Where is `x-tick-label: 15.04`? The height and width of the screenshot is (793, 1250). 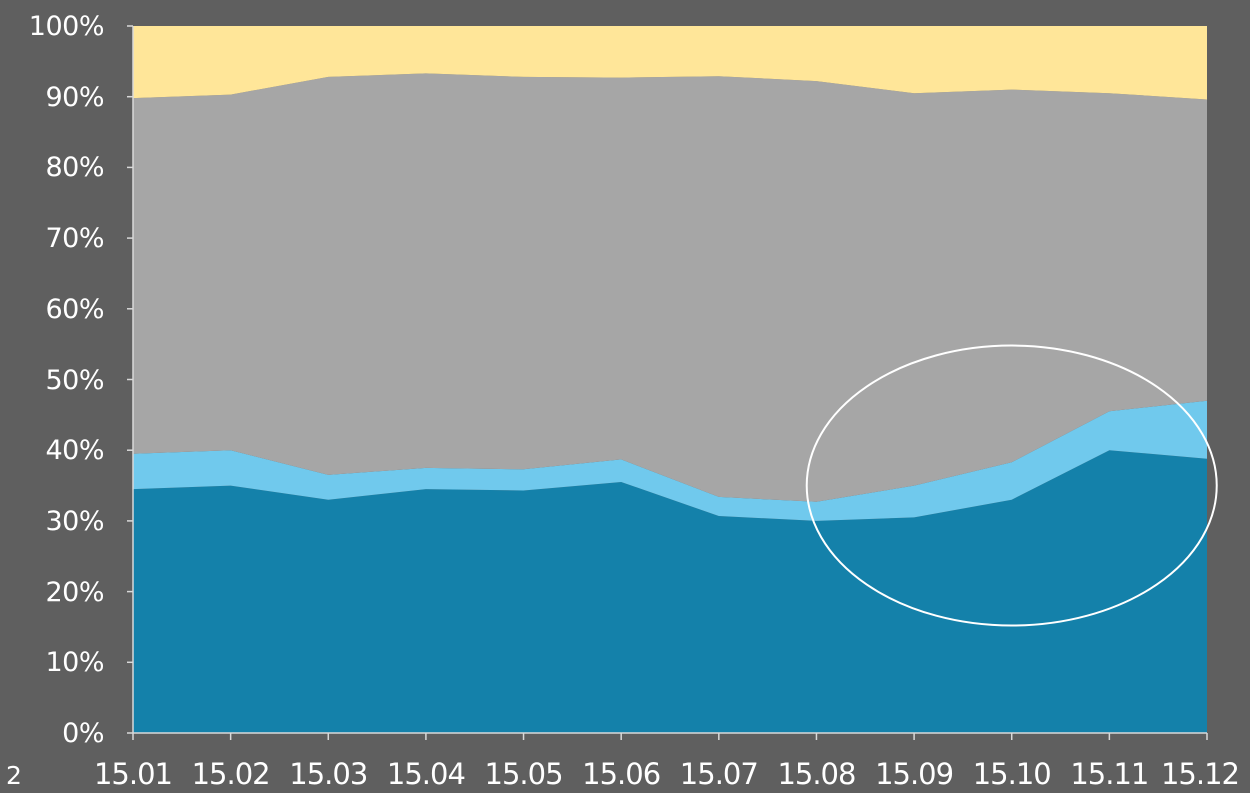 x-tick-label: 15.04 is located at coordinates (426, 774).